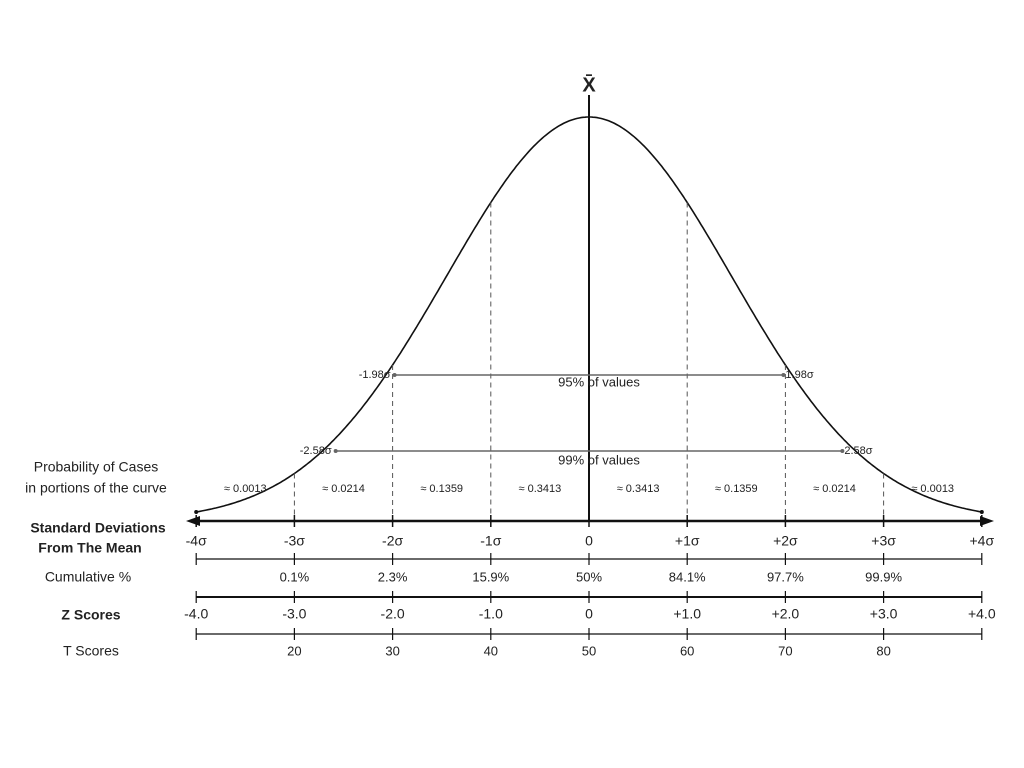  Describe the element at coordinates (599, 459) in the screenshot. I see `interval-label: 99% of values` at that location.